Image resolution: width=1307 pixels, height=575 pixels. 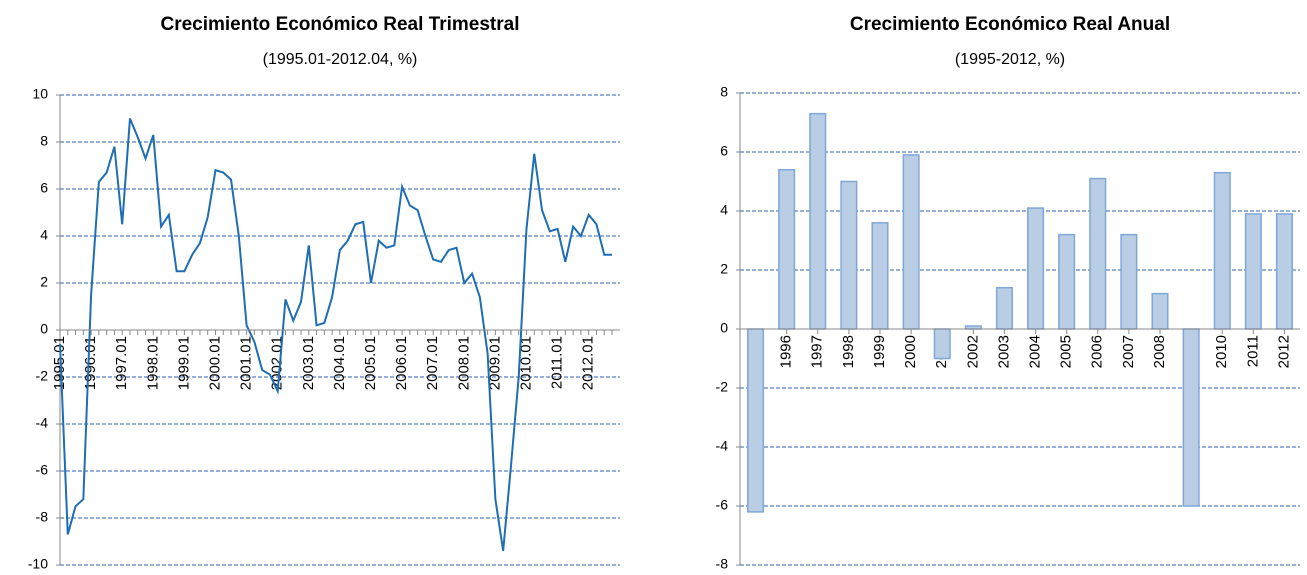 What do you see at coordinates (786, 351) in the screenshot?
I see `x-tick-label: 1996` at bounding box center [786, 351].